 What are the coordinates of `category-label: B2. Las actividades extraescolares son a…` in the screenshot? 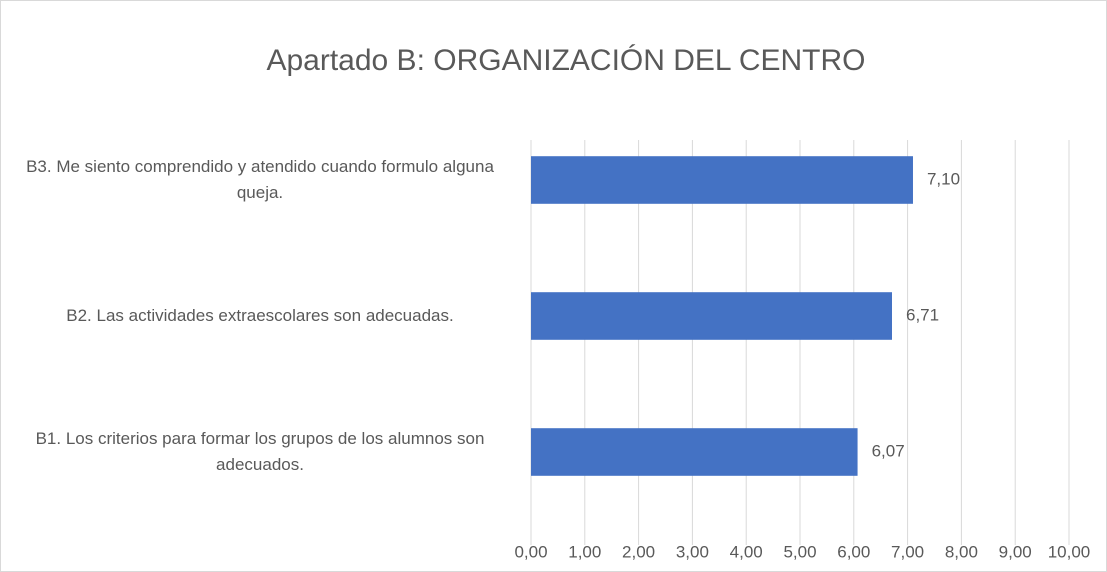 It's located at (260, 315).